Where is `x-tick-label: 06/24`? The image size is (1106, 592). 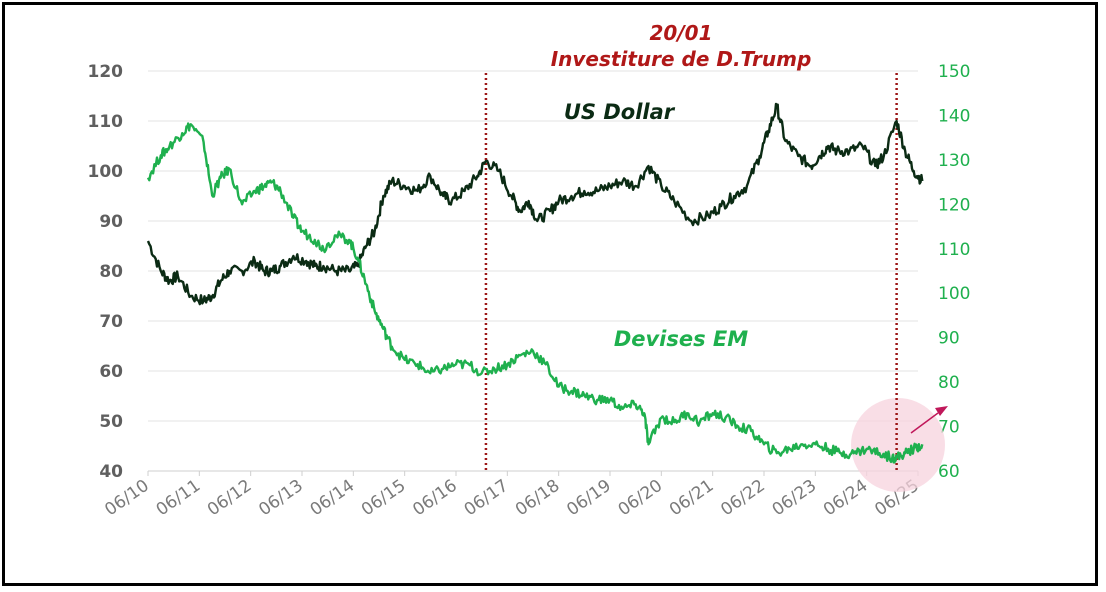
x-tick-label: 06/24 is located at coordinates (846, 498).